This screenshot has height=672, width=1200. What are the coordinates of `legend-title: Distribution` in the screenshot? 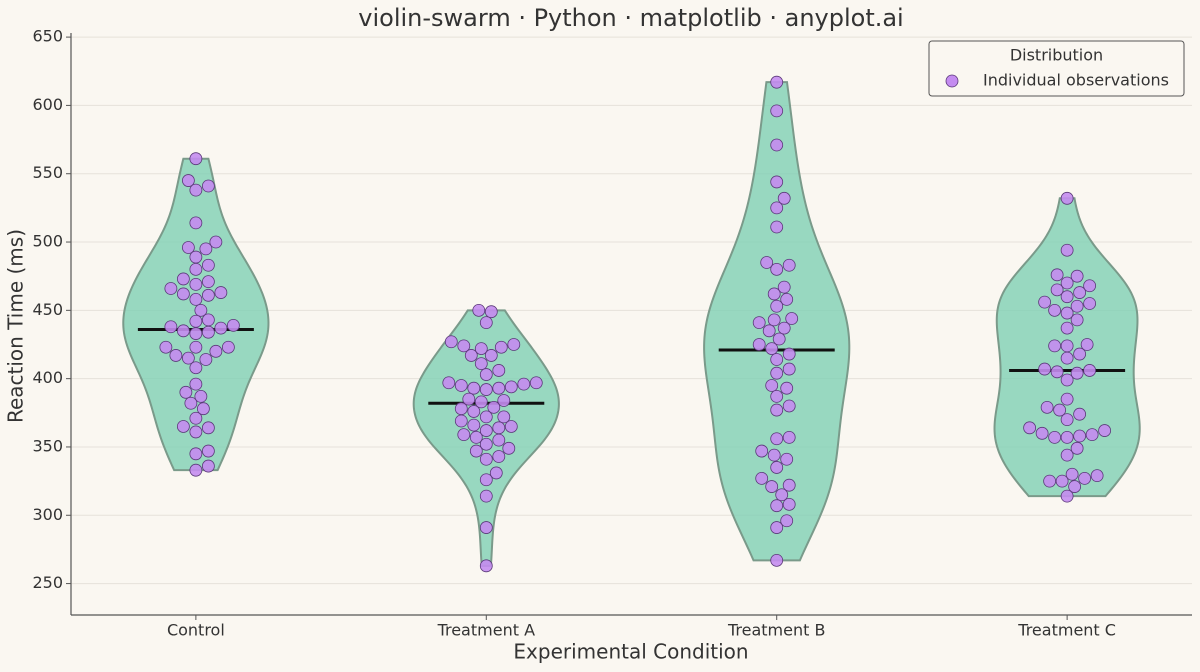 It's located at (1056, 55).